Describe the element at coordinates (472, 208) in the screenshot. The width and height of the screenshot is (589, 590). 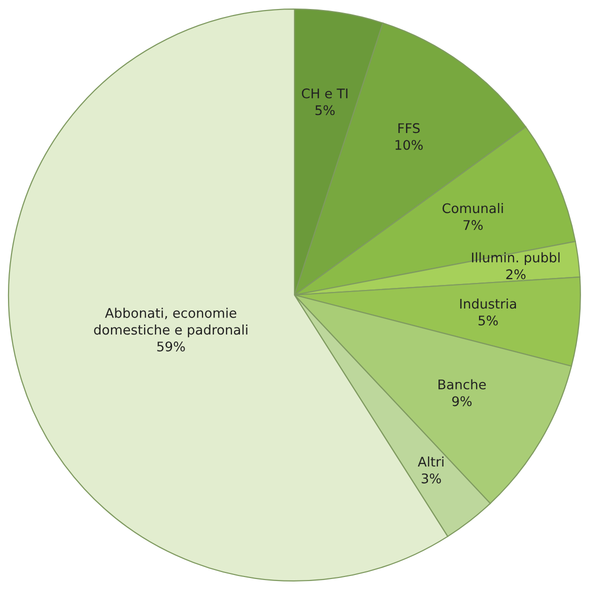
I see `slice-label: Comunali` at that location.